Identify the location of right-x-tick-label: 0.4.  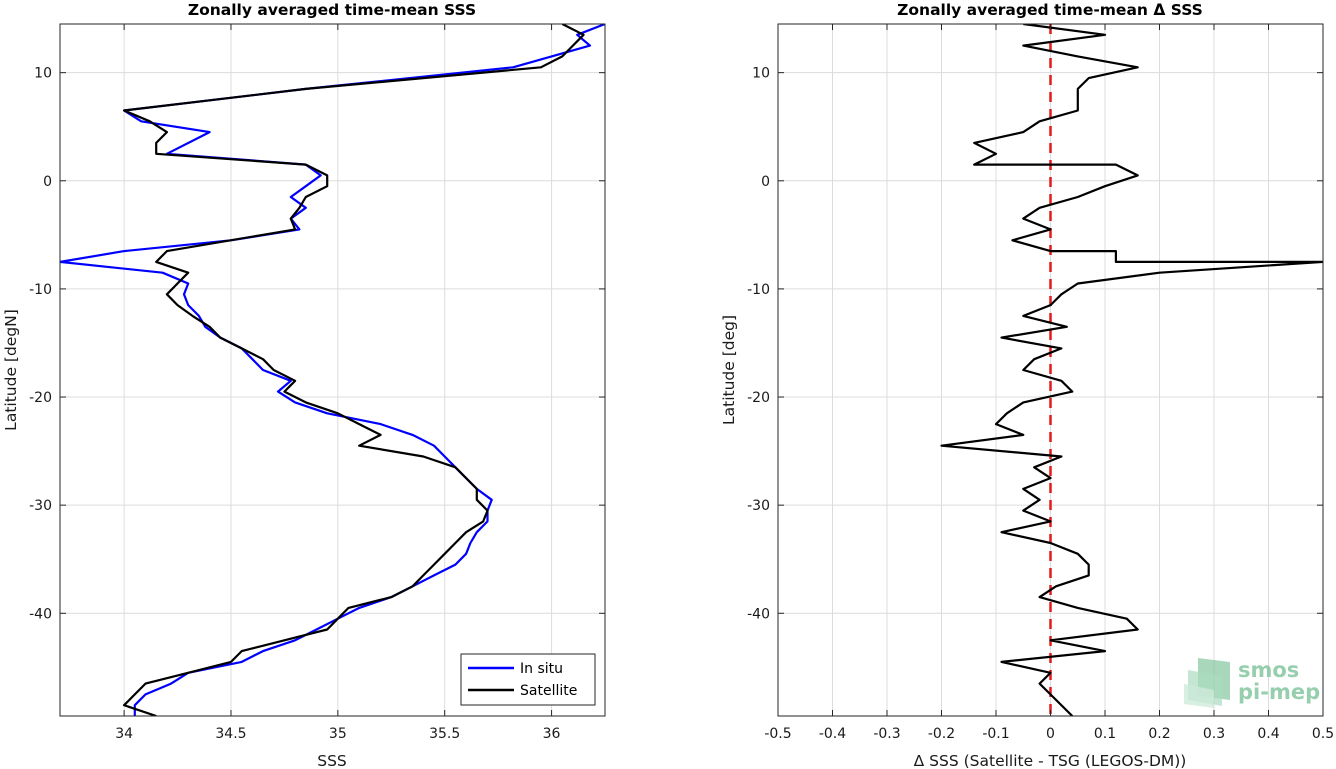
(1268, 734).